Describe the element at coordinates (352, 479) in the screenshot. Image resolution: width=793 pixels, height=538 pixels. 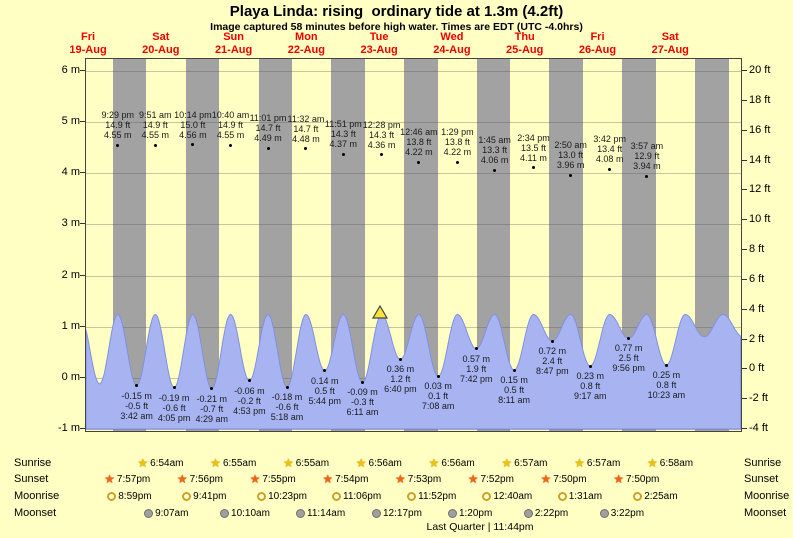
I see `astro-time: 7:54pm` at that location.